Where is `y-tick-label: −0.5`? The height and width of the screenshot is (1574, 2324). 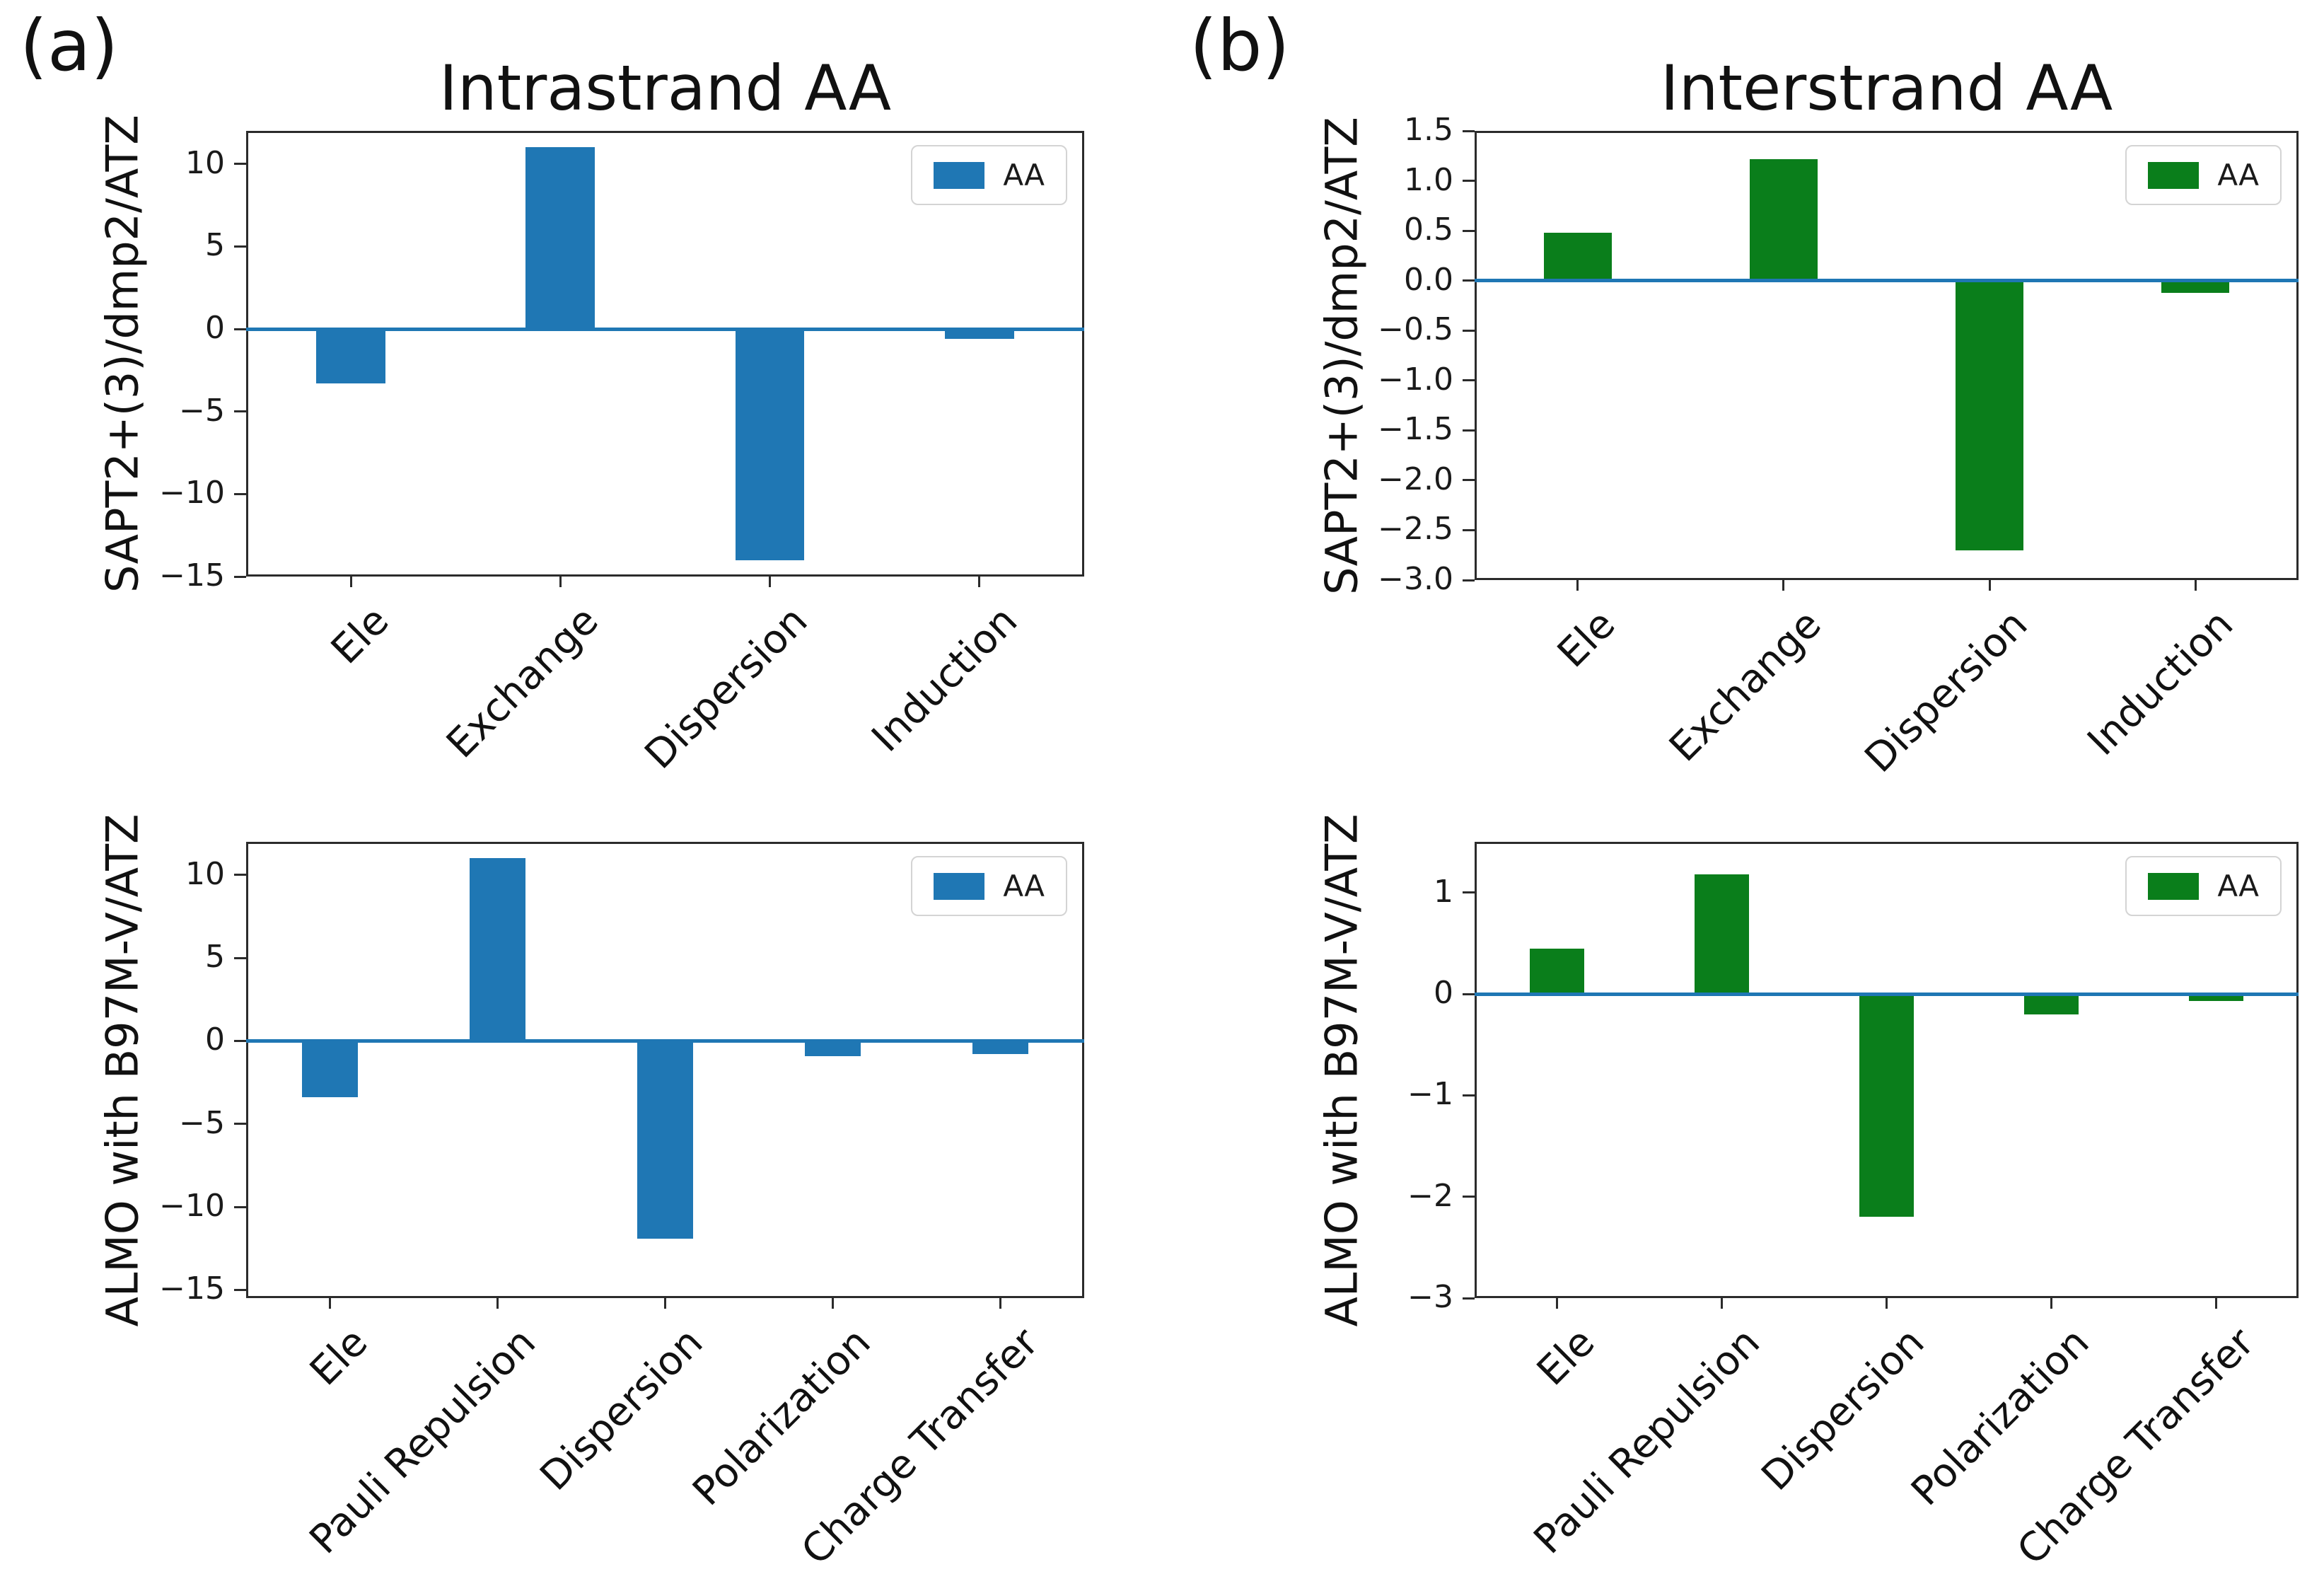 y-tick-label: −0.5 is located at coordinates (1415, 329).